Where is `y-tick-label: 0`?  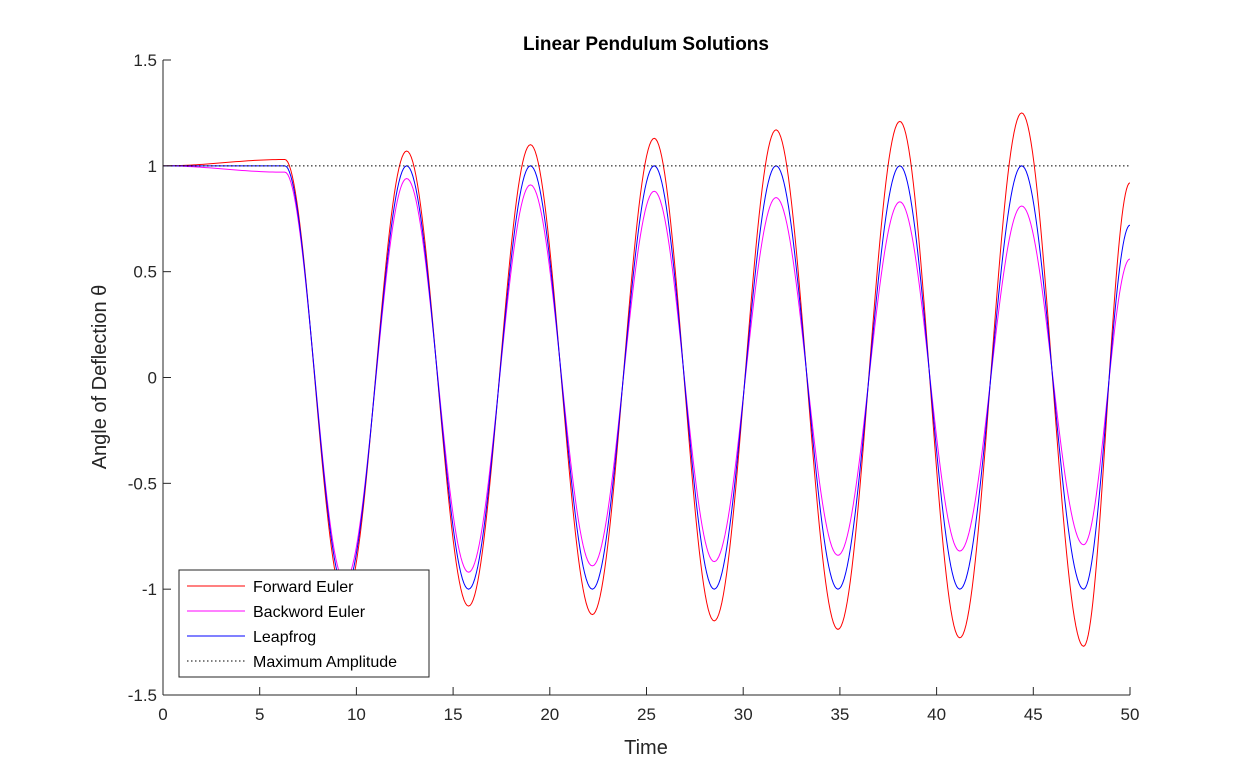
y-tick-label: 0 is located at coordinates (152, 378).